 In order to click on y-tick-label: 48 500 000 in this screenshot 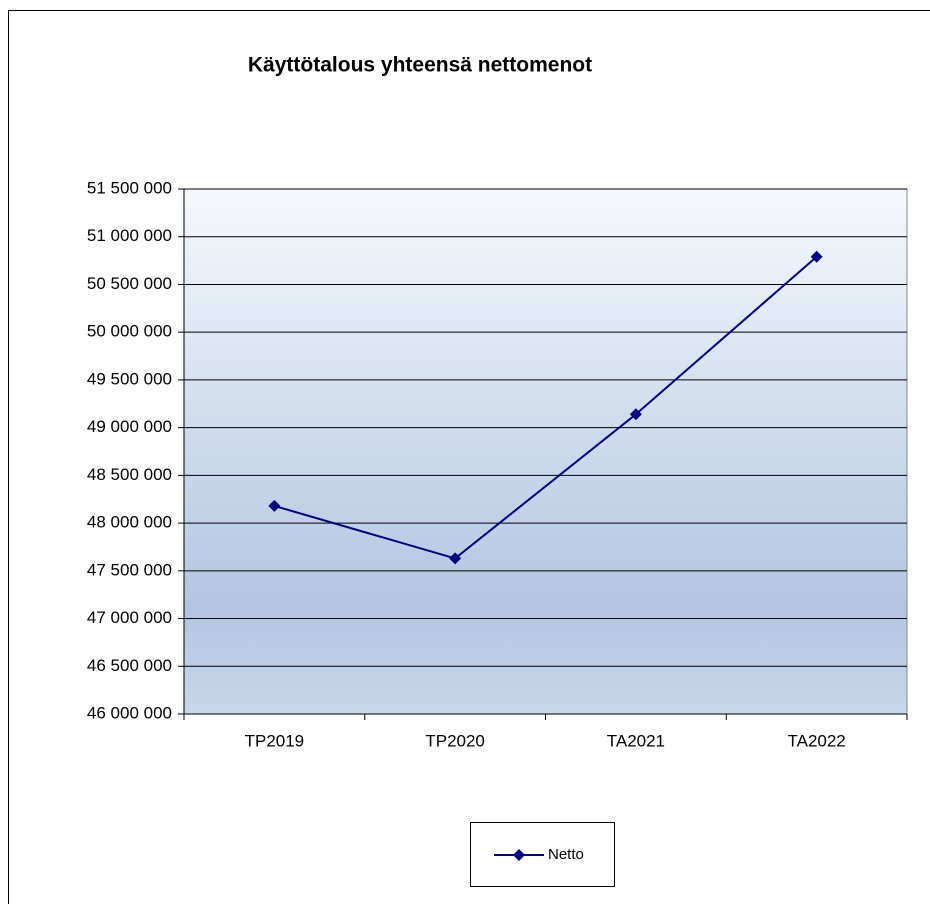, I will do `click(129, 474)`.